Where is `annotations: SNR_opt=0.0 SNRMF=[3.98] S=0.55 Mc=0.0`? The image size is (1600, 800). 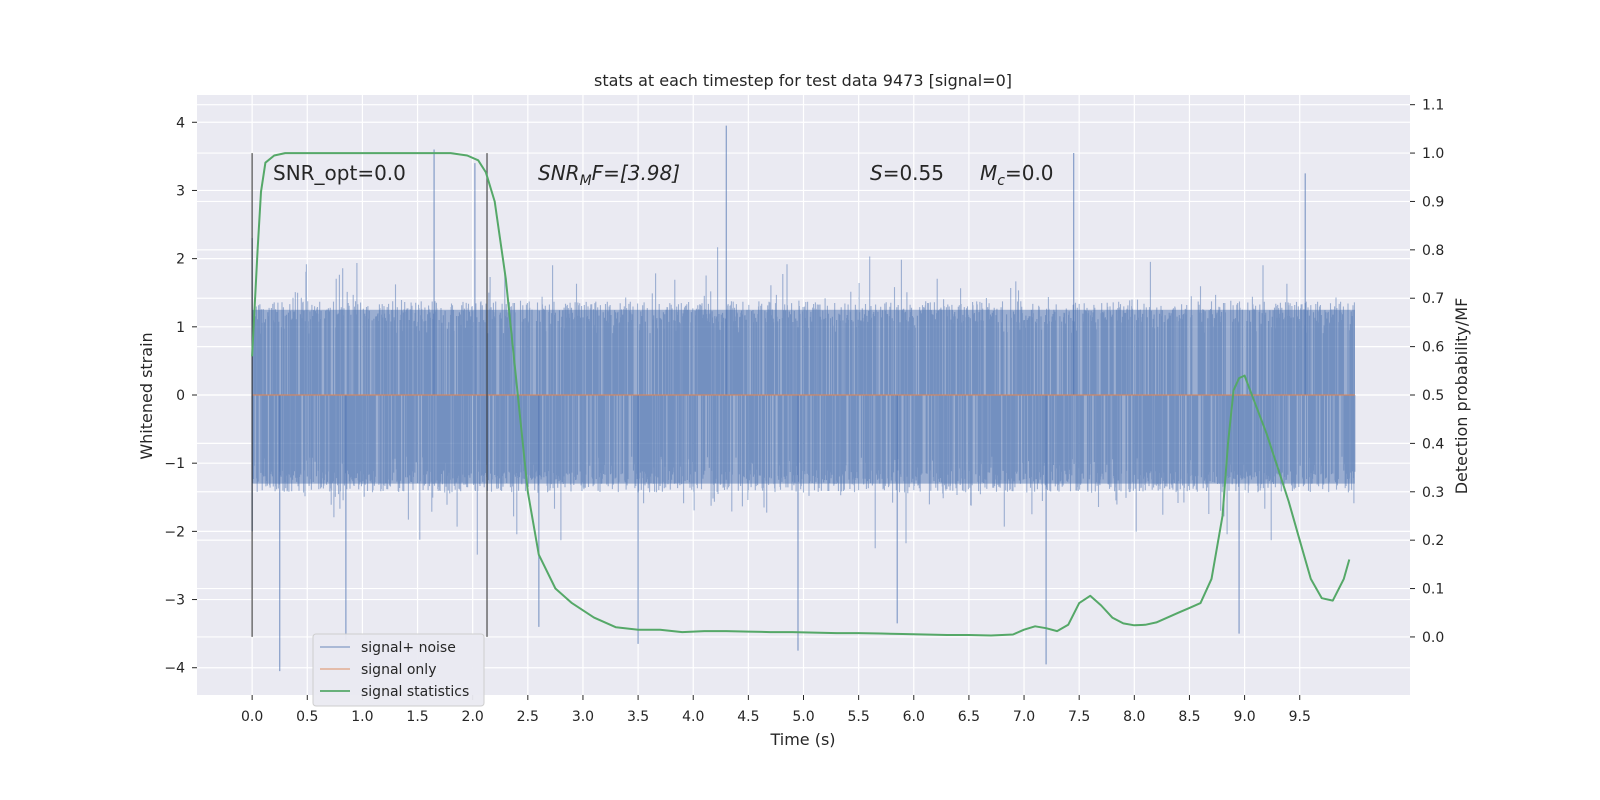 annotations: SNR_opt=0.0 SNRMF=[3.98] S=0.55 Mc=0.0 is located at coordinates (663, 175).